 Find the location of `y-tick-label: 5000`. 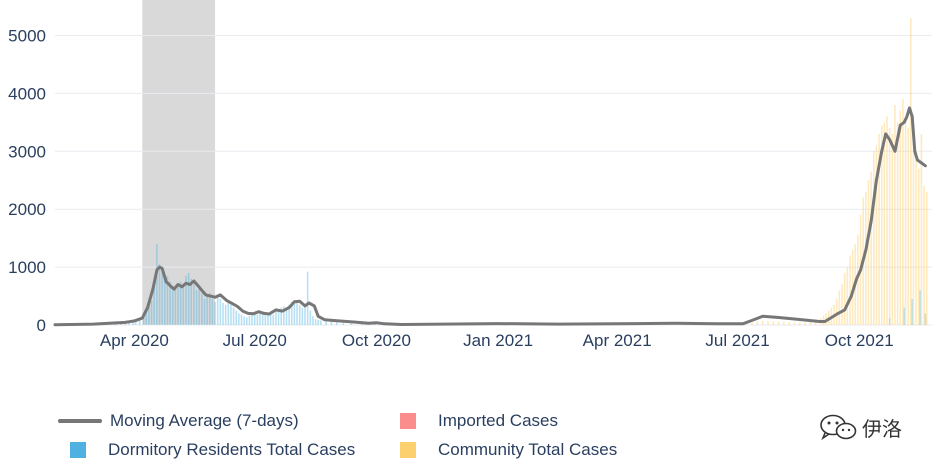

y-tick-label: 5000 is located at coordinates (27, 36).